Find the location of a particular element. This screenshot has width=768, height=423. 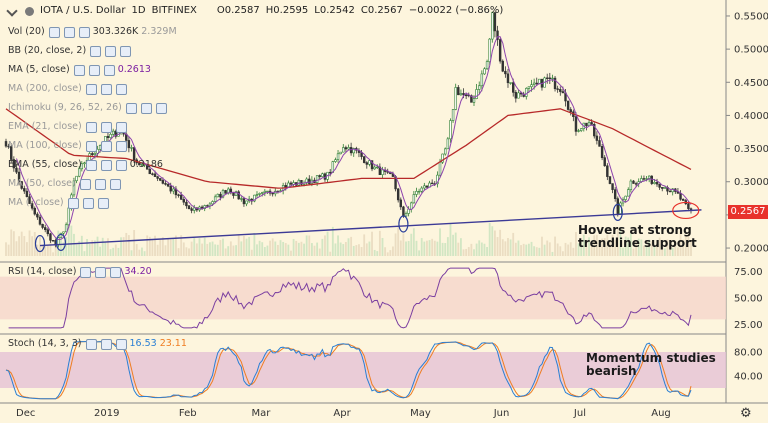

indicator-label: MA (100, close) is located at coordinates (45, 145).